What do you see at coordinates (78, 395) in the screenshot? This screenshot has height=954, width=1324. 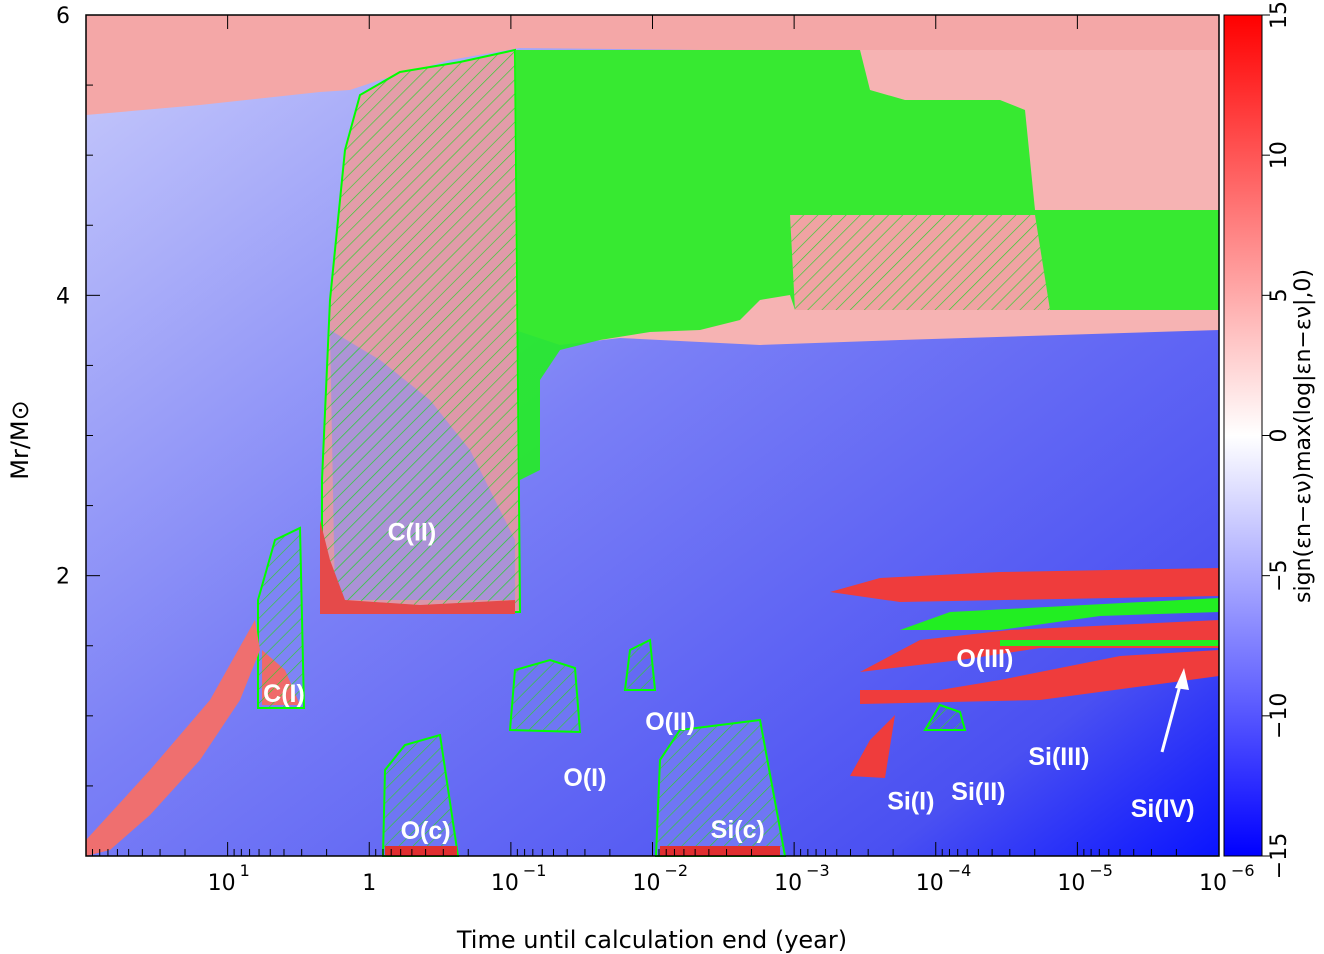 I see `y-axis-ticks: 2 4 6` at bounding box center [78, 395].